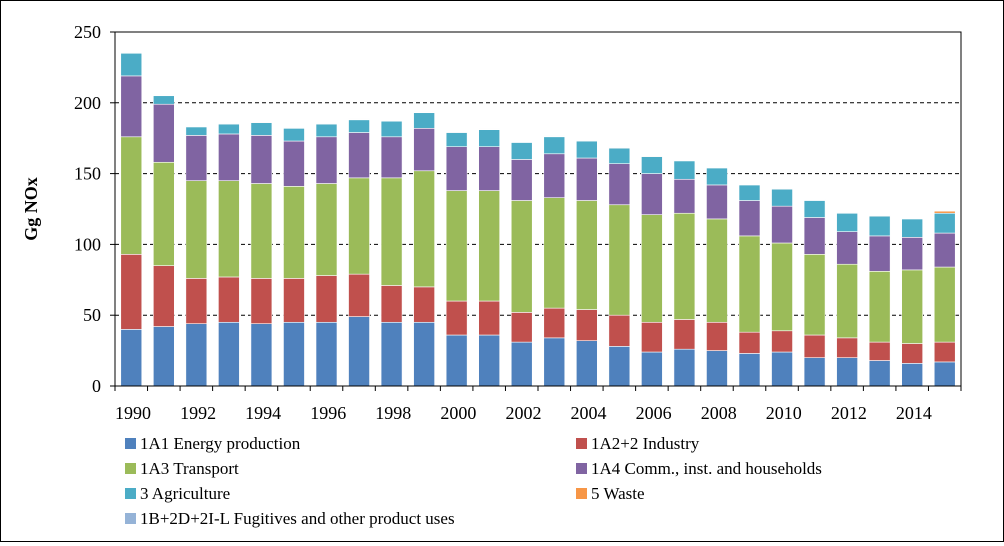 Image resolution: width=1004 pixels, height=546 pixels. Describe the element at coordinates (489, 257) in the screenshot. I see `bar-stack-2001` at that location.